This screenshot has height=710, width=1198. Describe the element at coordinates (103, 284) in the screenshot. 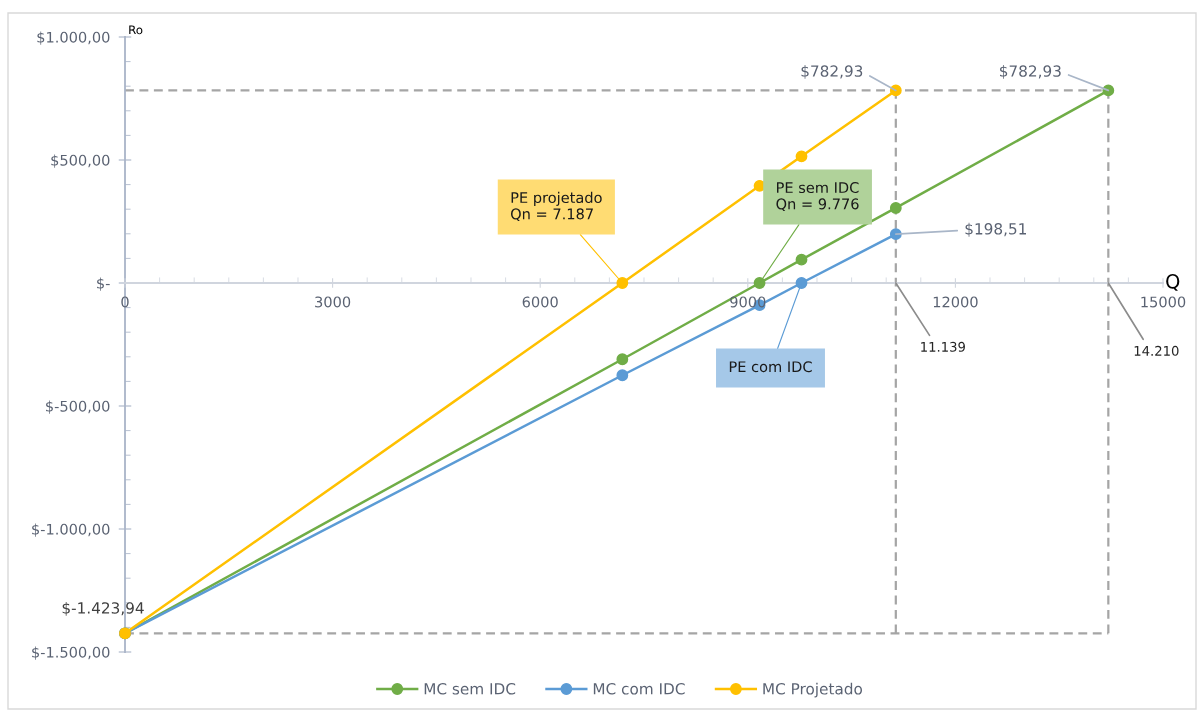

I see `y-tick-label: $-` at that location.